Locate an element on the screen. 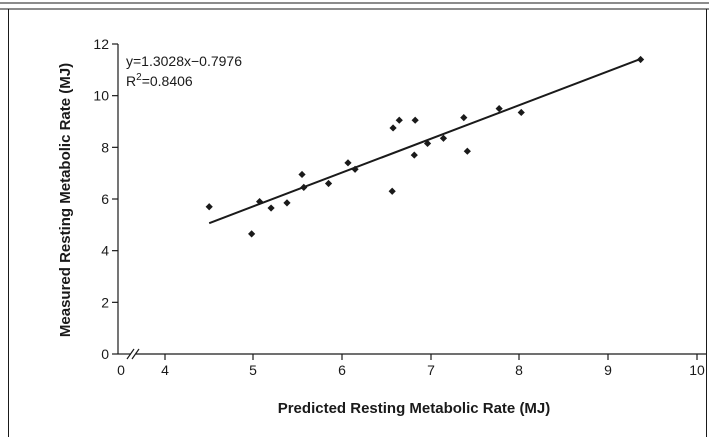 The height and width of the screenshot is (442, 709). x-tick-label: 9 is located at coordinates (608, 370).